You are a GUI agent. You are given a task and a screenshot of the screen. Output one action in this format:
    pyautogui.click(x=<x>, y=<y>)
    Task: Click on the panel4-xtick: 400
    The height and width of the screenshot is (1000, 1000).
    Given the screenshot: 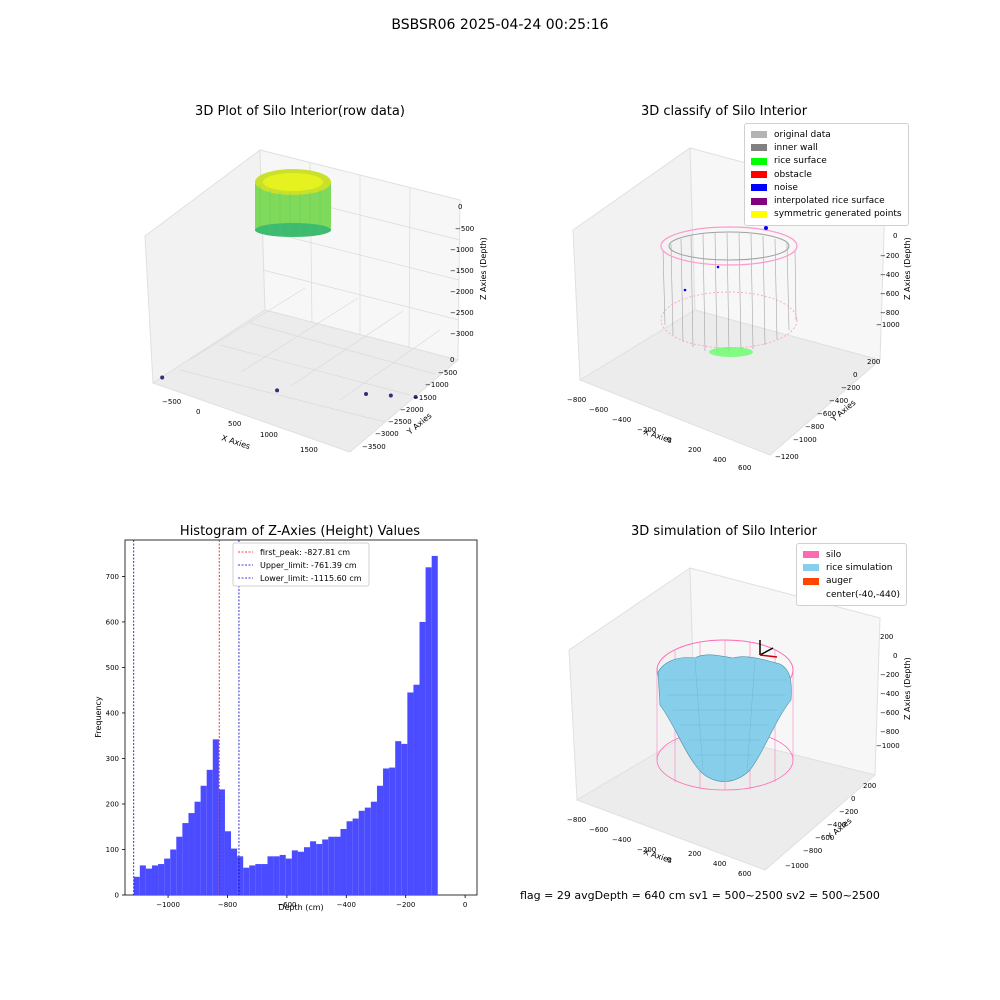 What is the action you would take?
    pyautogui.click(x=719, y=864)
    